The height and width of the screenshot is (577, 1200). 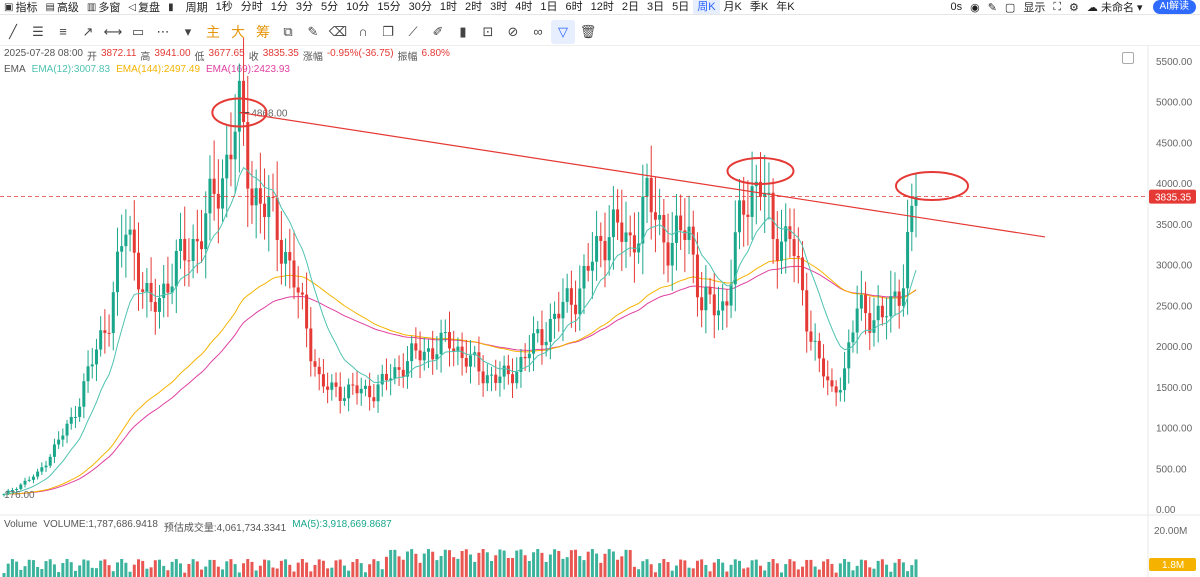 What do you see at coordinates (288, 31) in the screenshot?
I see `copy-tool-icon: ⧉` at bounding box center [288, 31].